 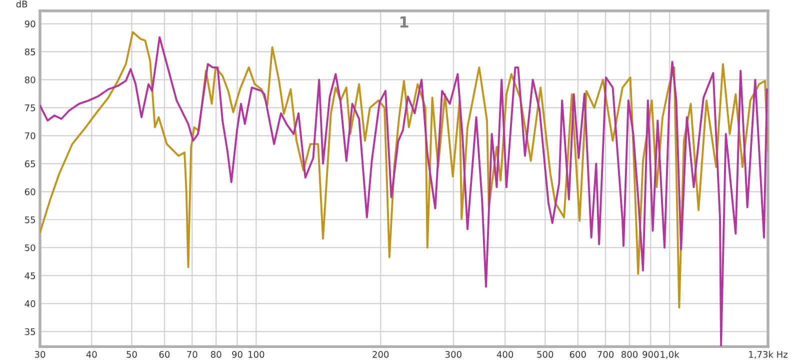 What do you see at coordinates (380, 354) in the screenshot?
I see `x-tick-label: 200` at bounding box center [380, 354].